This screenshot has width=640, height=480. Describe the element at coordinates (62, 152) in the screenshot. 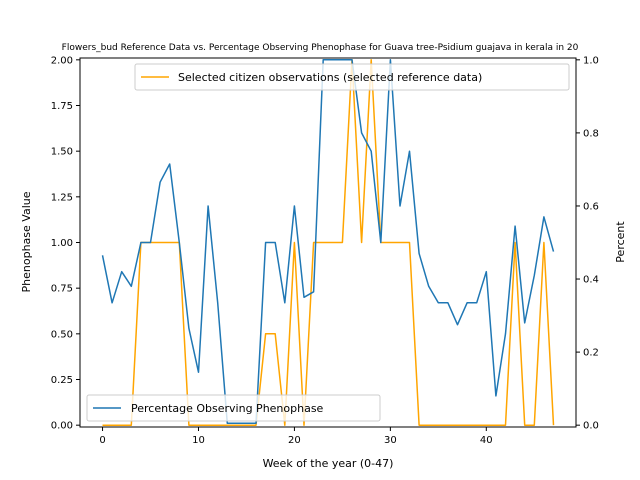

I see `left-y-tick-label: 1.50` at that location.